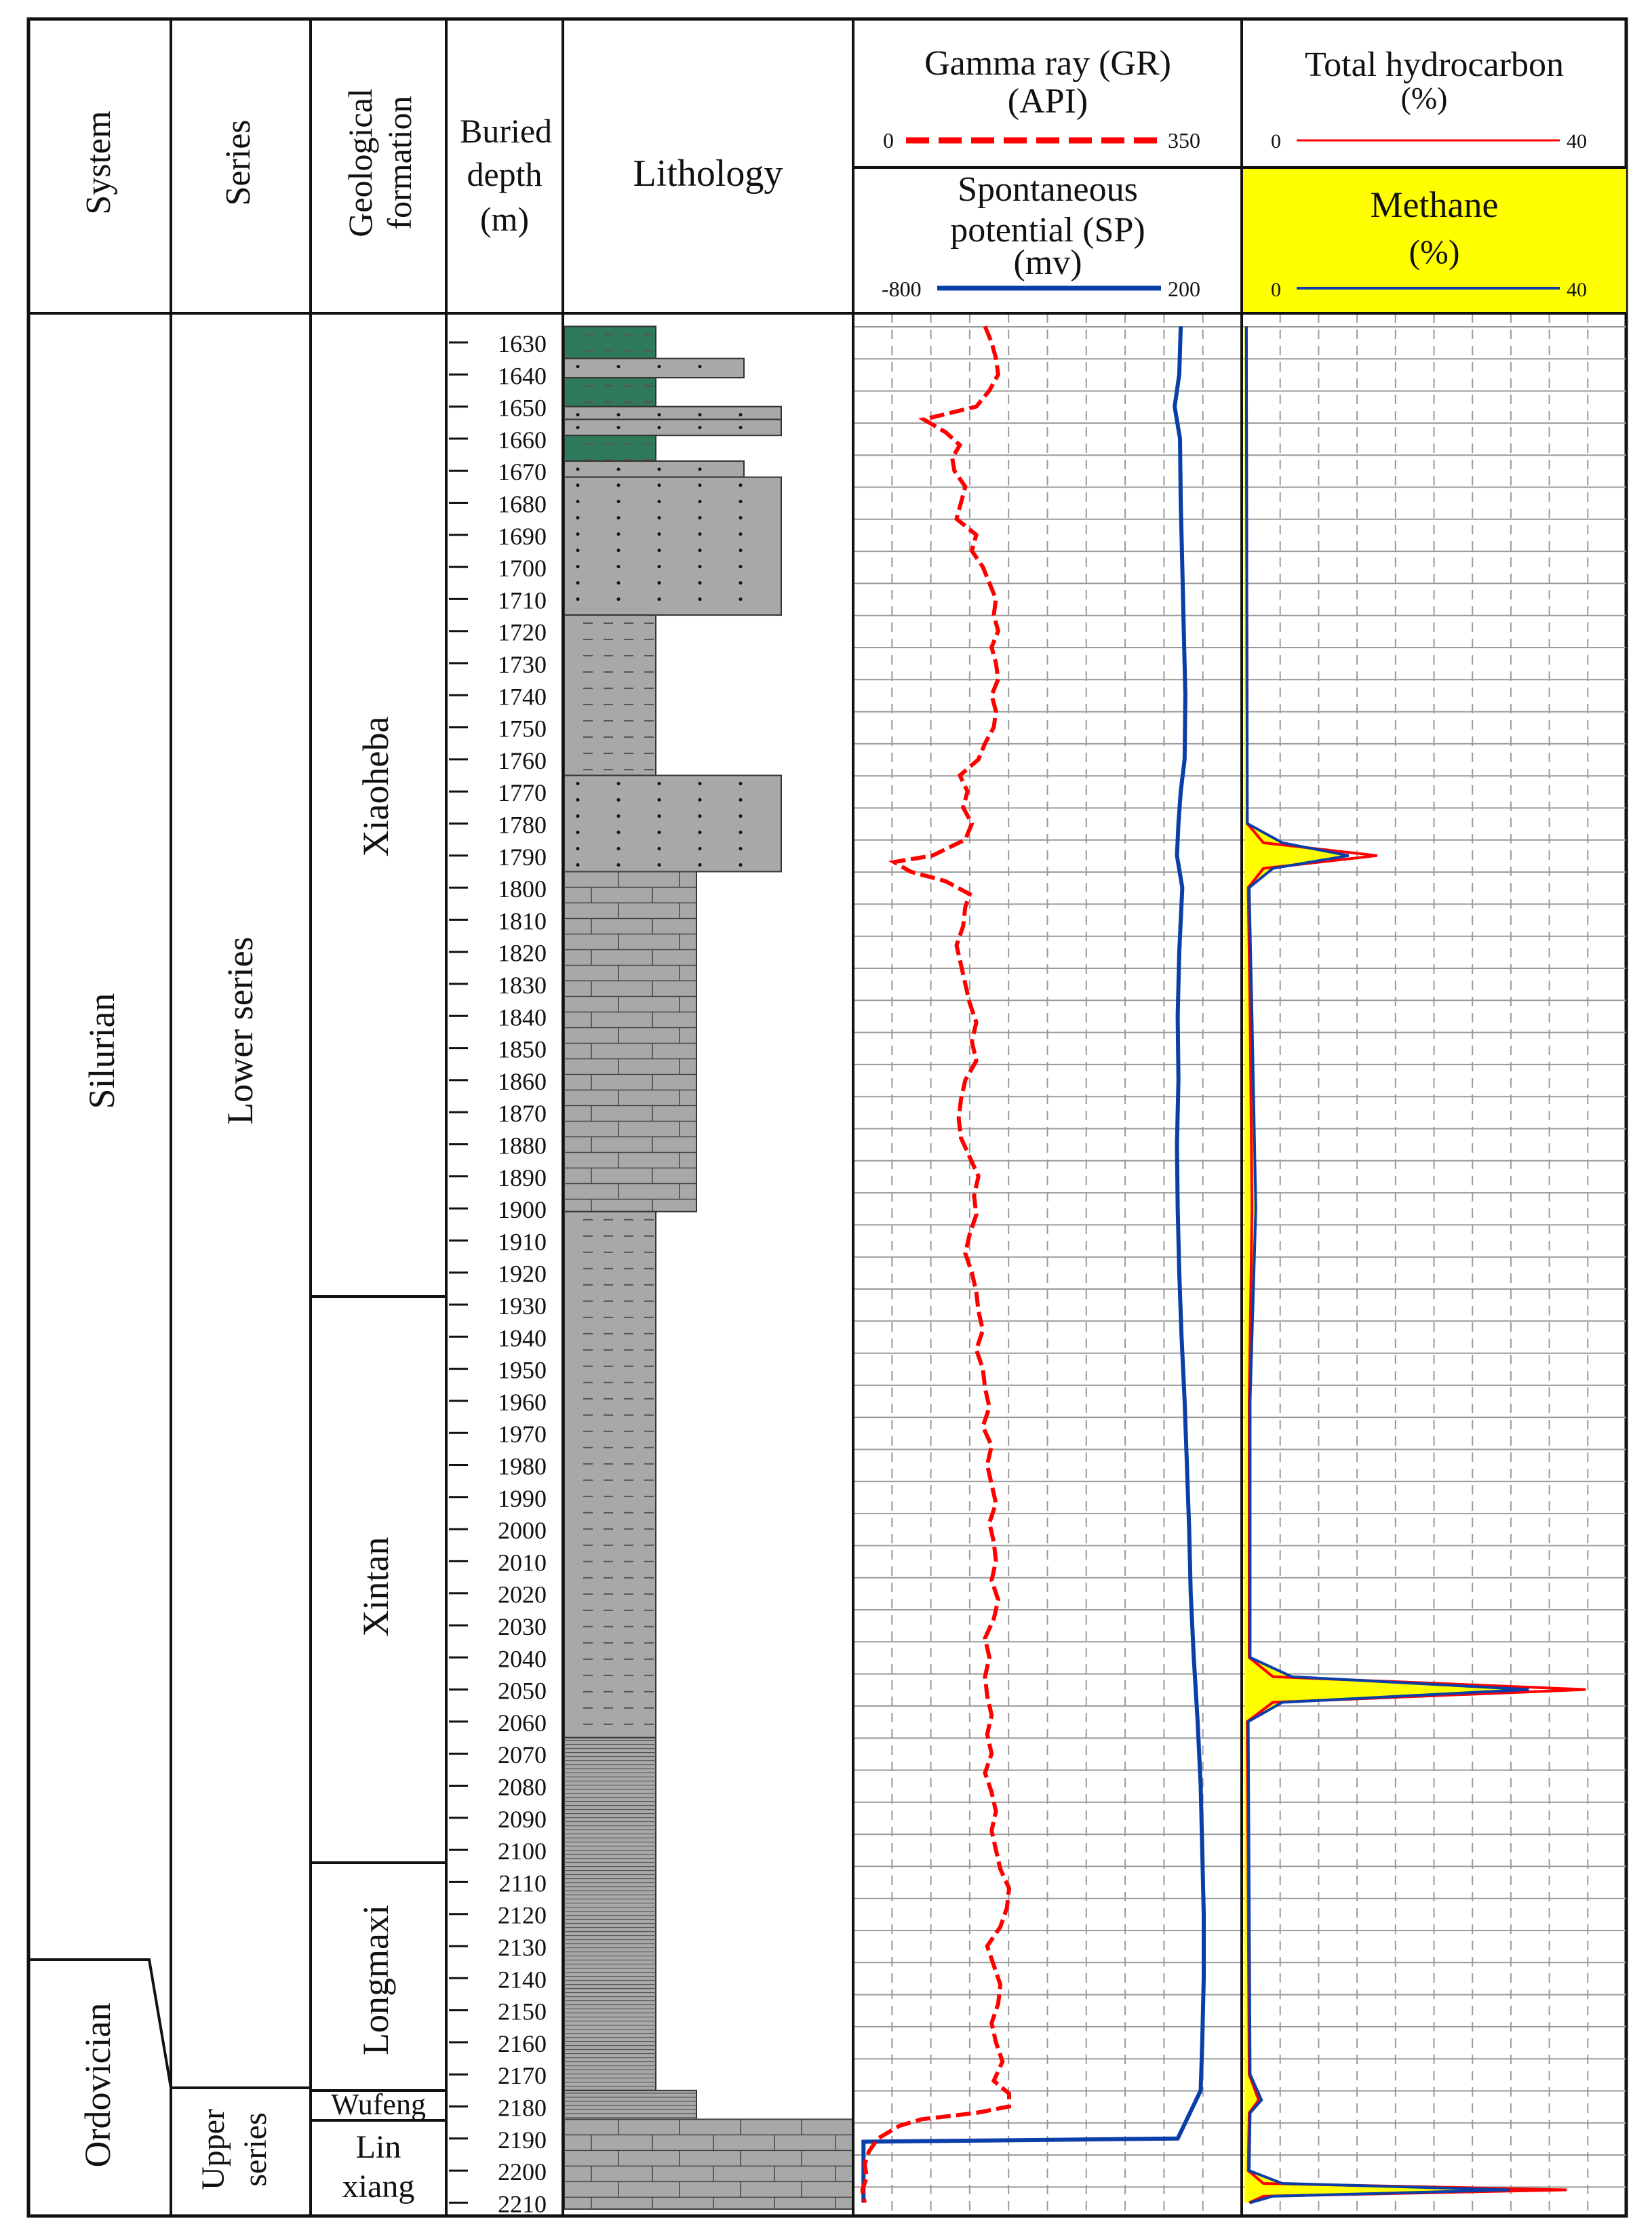  What do you see at coordinates (522, 2171) in the screenshot?
I see `depth-tick-label: 2200` at bounding box center [522, 2171].